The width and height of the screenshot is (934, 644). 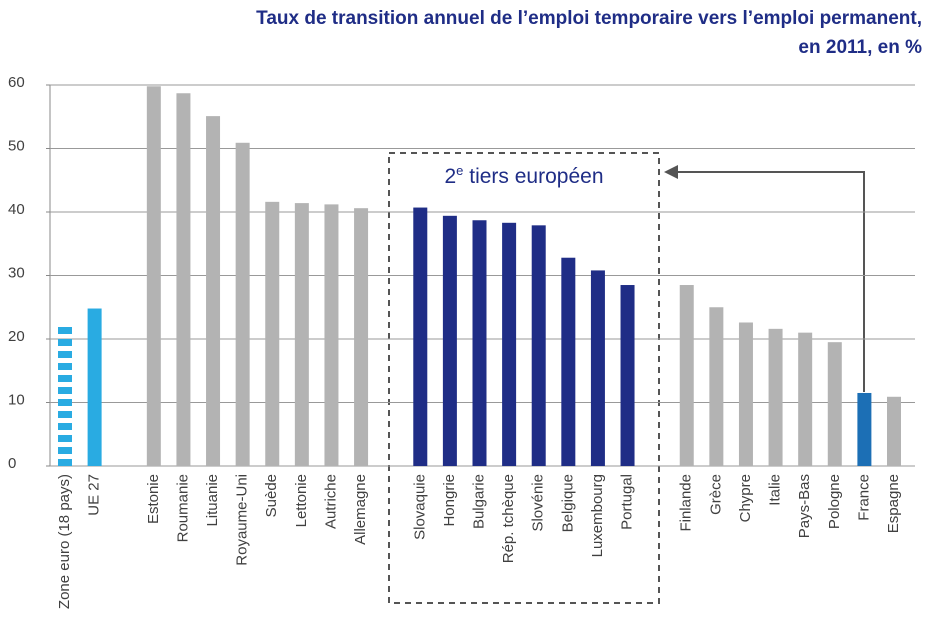 I want to click on x-tick-label: Allemagne, so click(x=360, y=509).